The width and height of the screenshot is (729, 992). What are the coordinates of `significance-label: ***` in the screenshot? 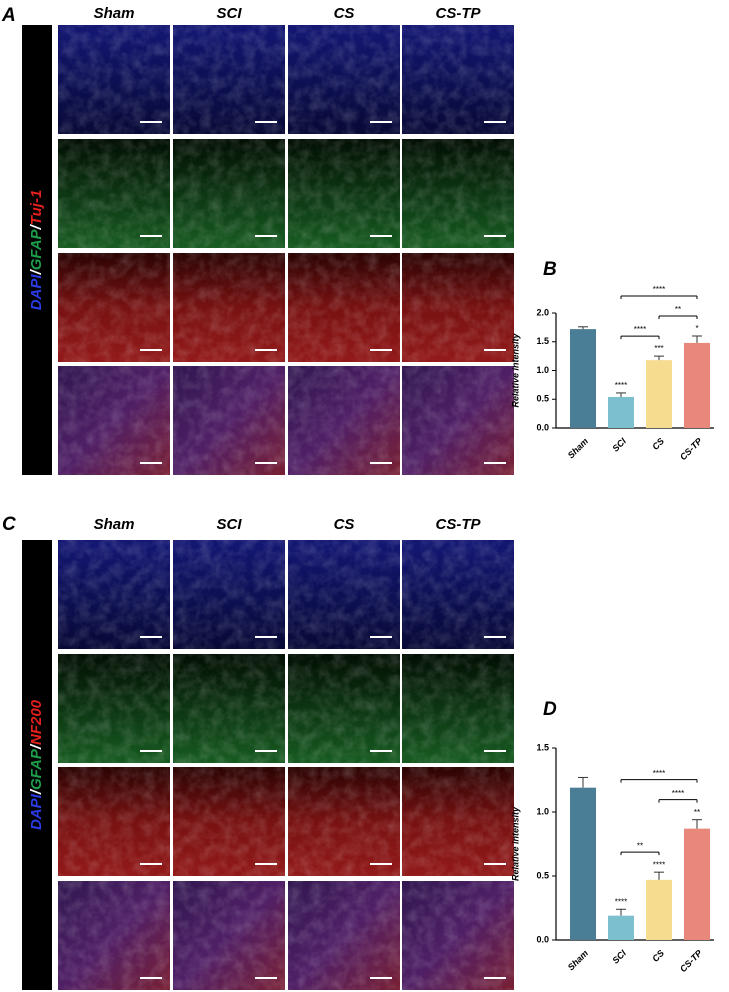 It's located at (658, 348).